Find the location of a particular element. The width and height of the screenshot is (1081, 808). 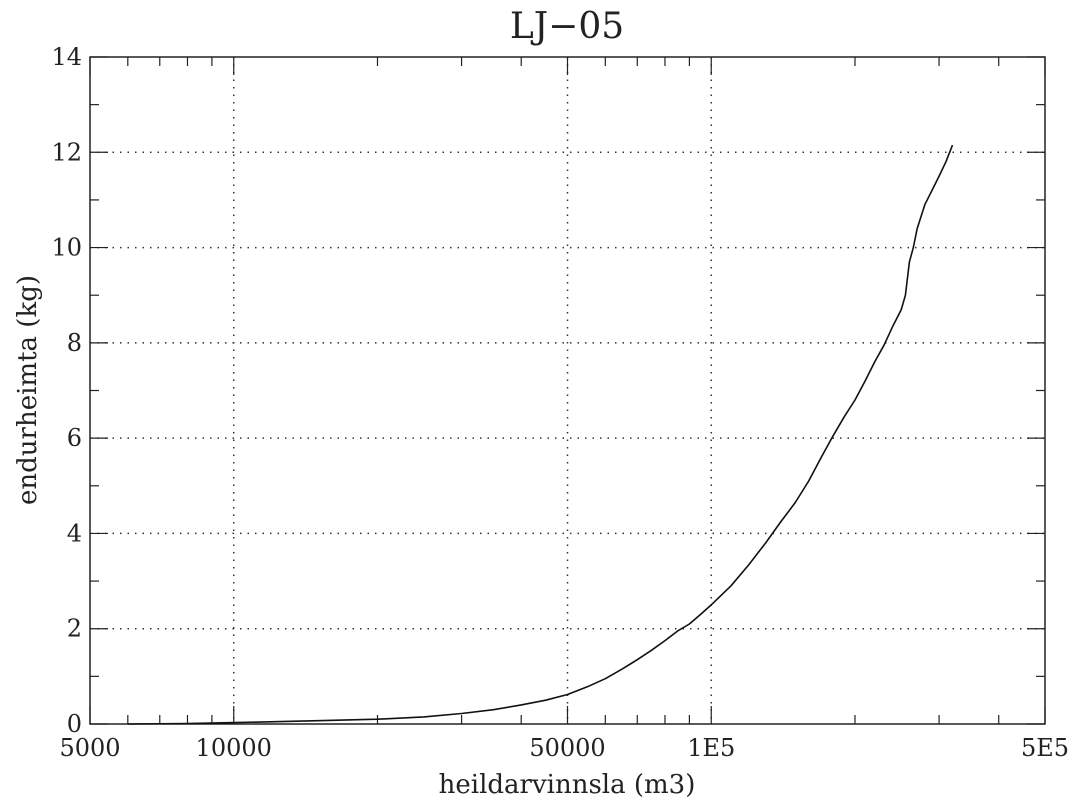

y-tick-label: 8 is located at coordinates (74, 343).